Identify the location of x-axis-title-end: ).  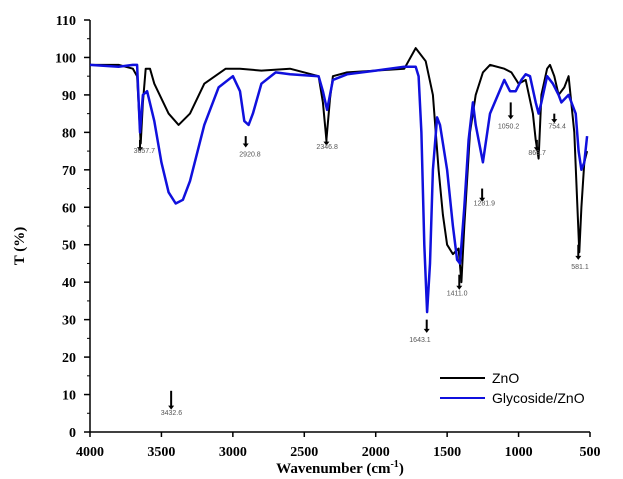
(401, 469).